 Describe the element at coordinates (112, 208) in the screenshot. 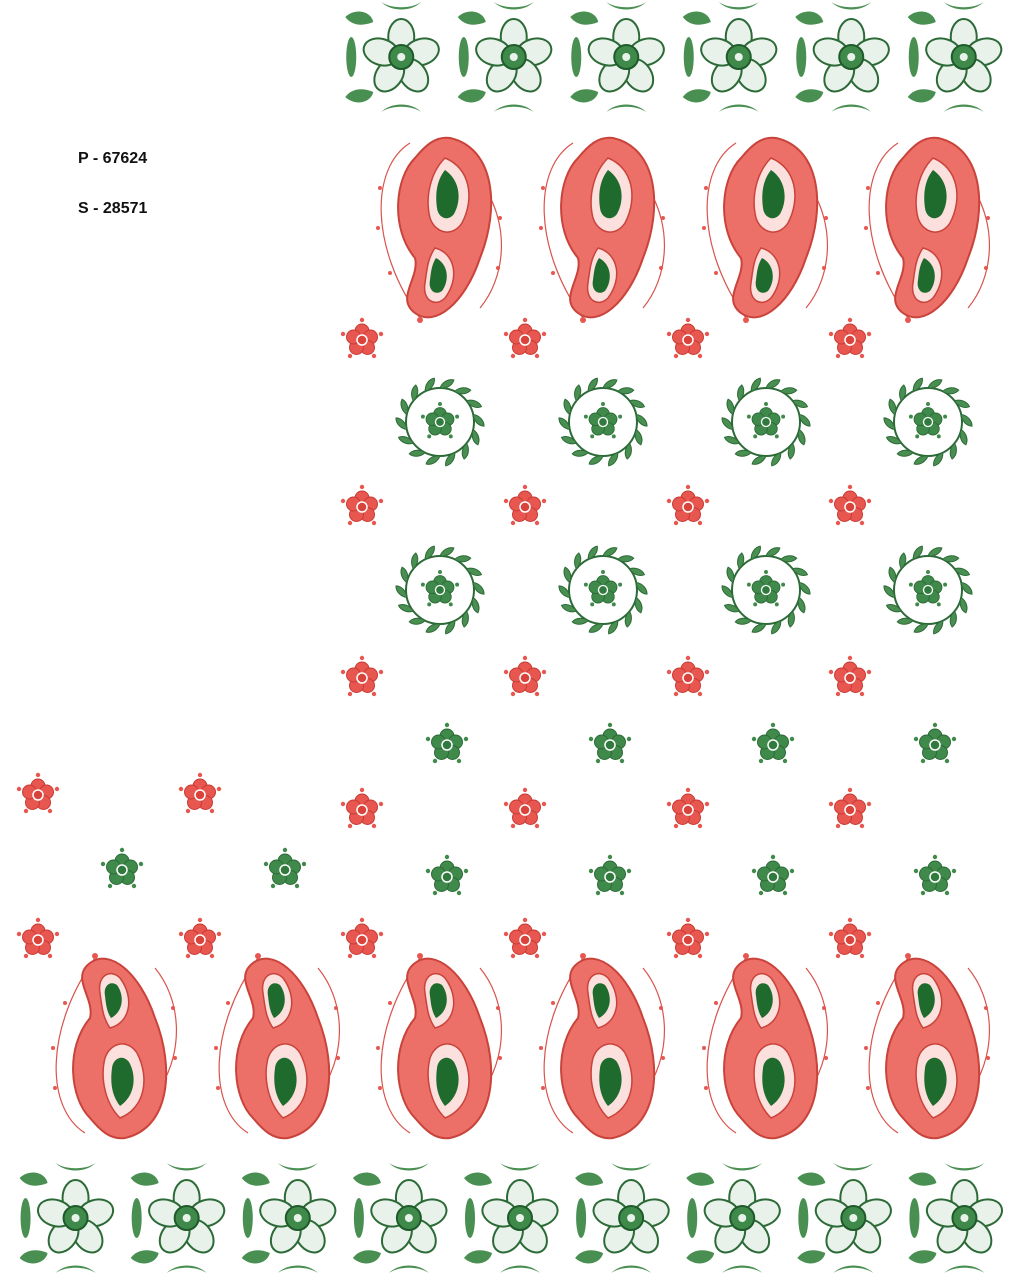

I see `stitch-code: S - 28571` at that location.